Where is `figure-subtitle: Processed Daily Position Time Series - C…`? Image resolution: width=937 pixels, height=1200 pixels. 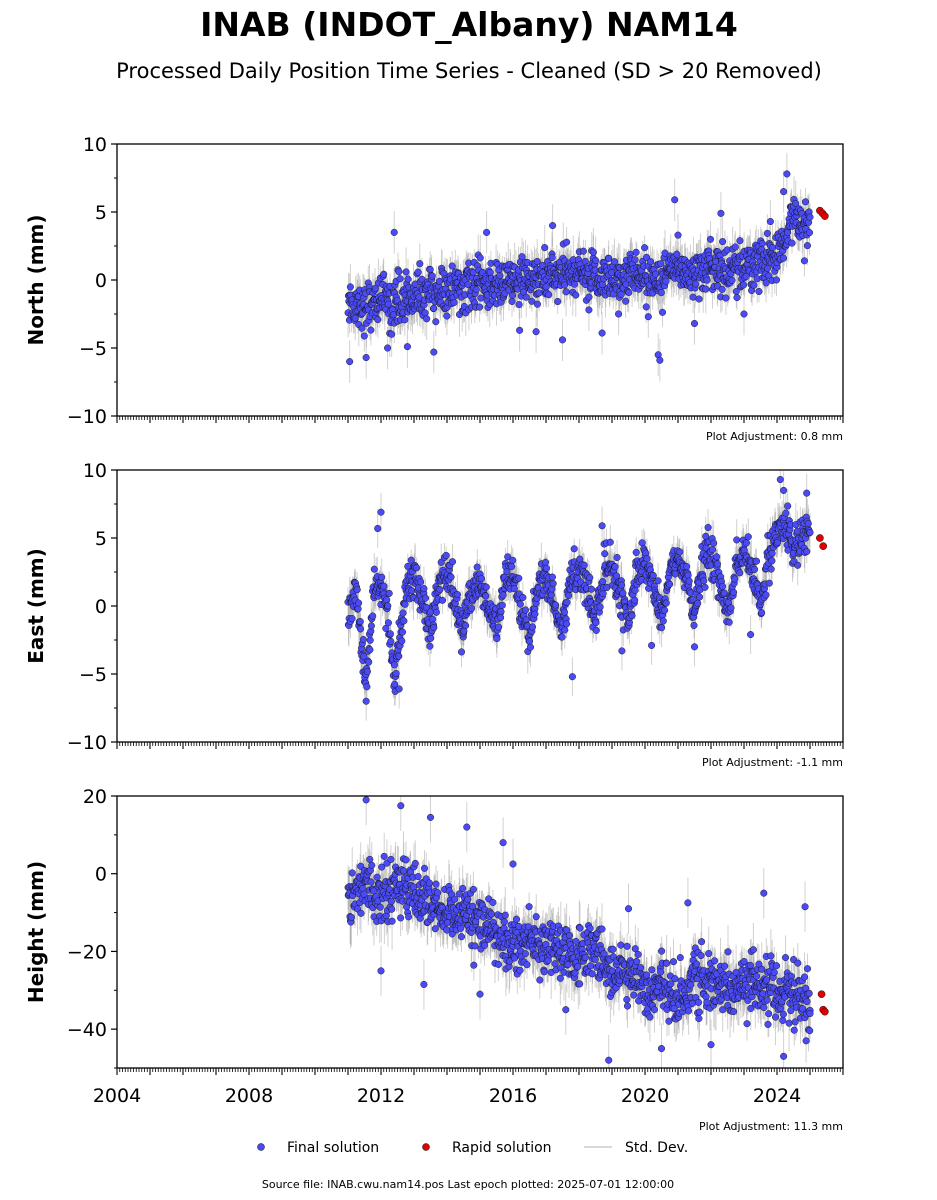
figure-subtitle: Processed Daily Position Time Series - C… is located at coordinates (469, 71).